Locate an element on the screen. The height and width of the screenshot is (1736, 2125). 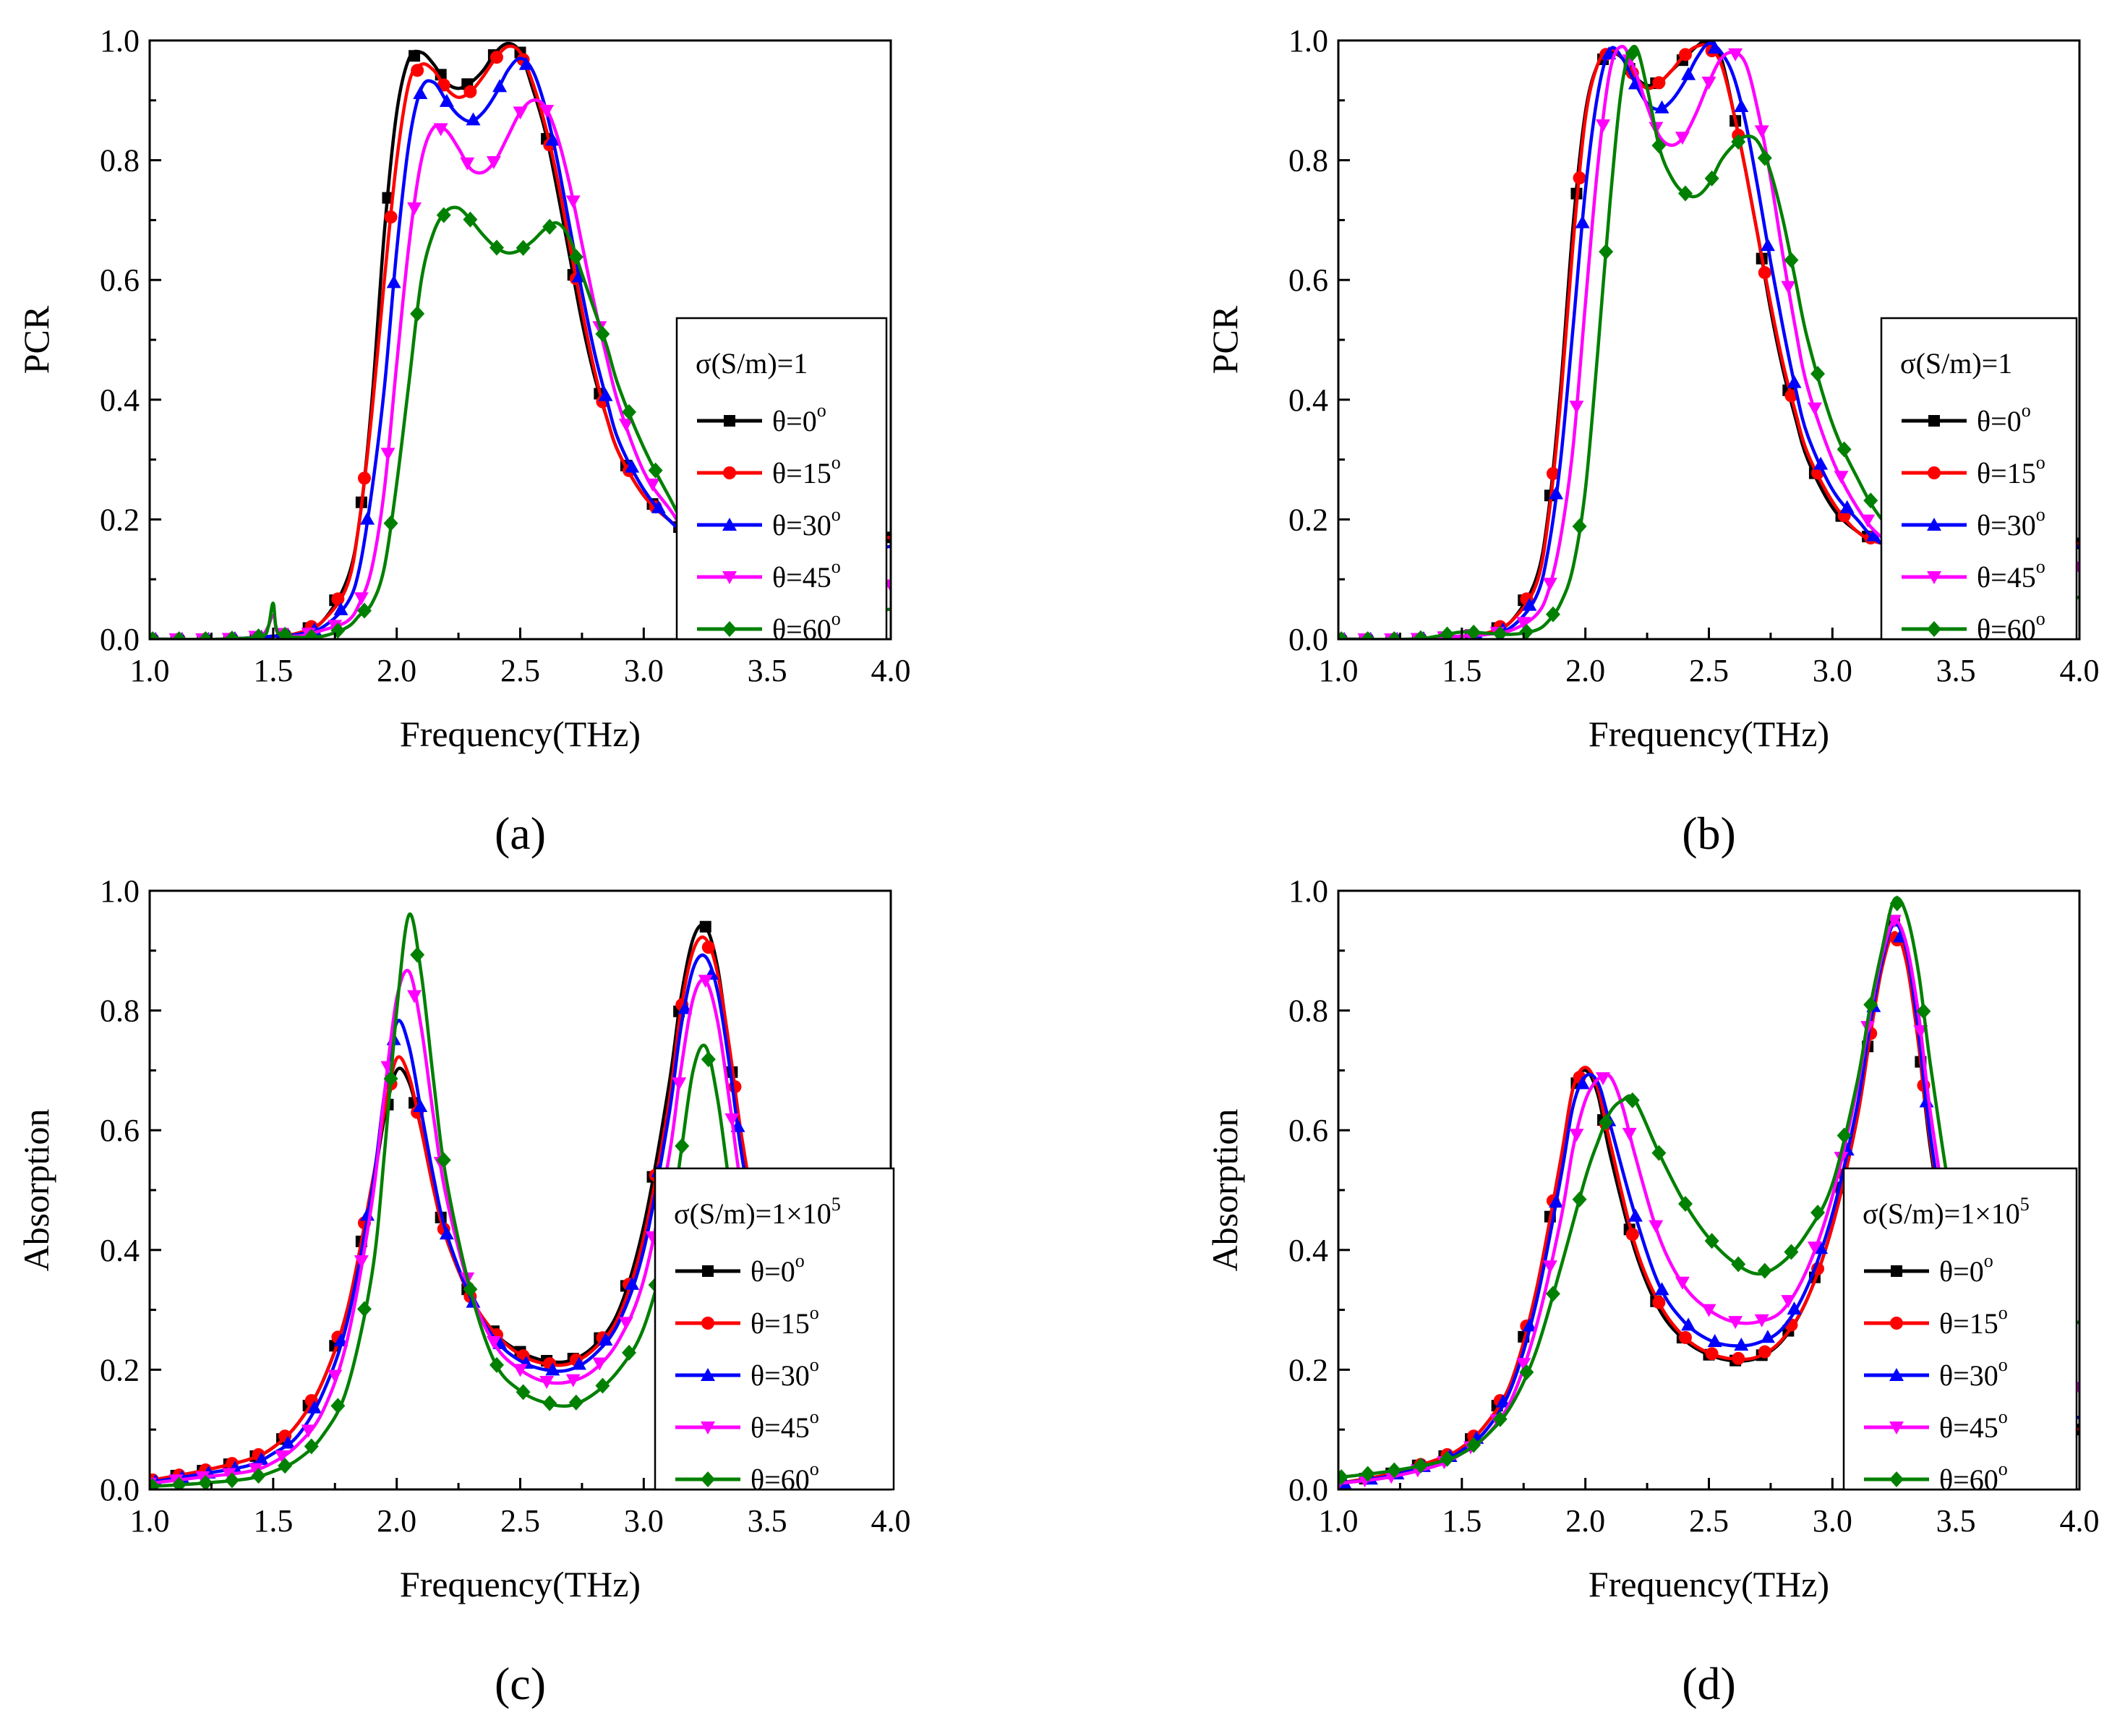
x-tick-label: 2.5 is located at coordinates (520, 1521).